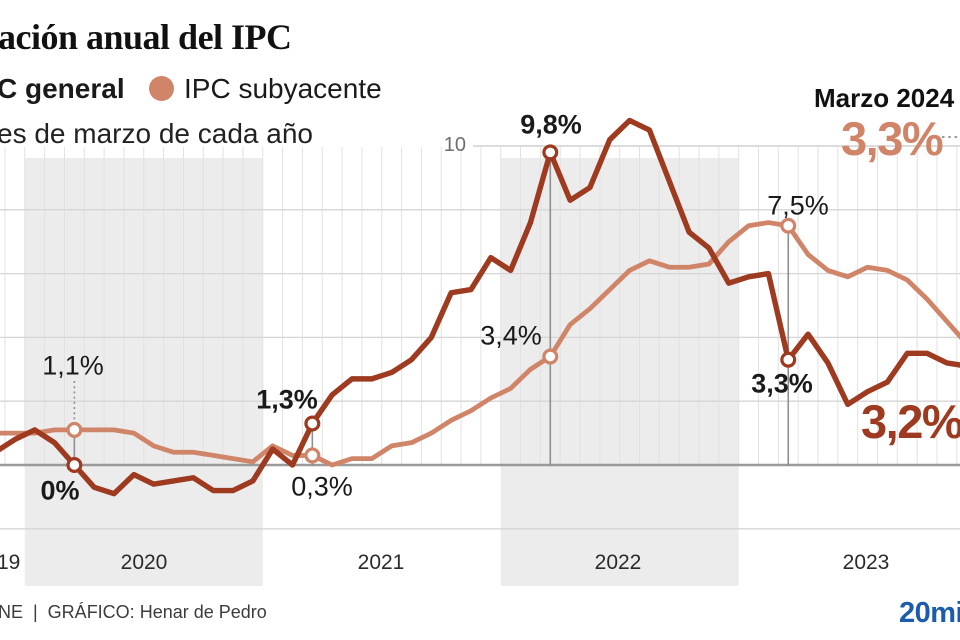 The width and height of the screenshot is (960, 640). Describe the element at coordinates (866, 562) in the screenshot. I see `x-axis-year-2023: 2023` at that location.